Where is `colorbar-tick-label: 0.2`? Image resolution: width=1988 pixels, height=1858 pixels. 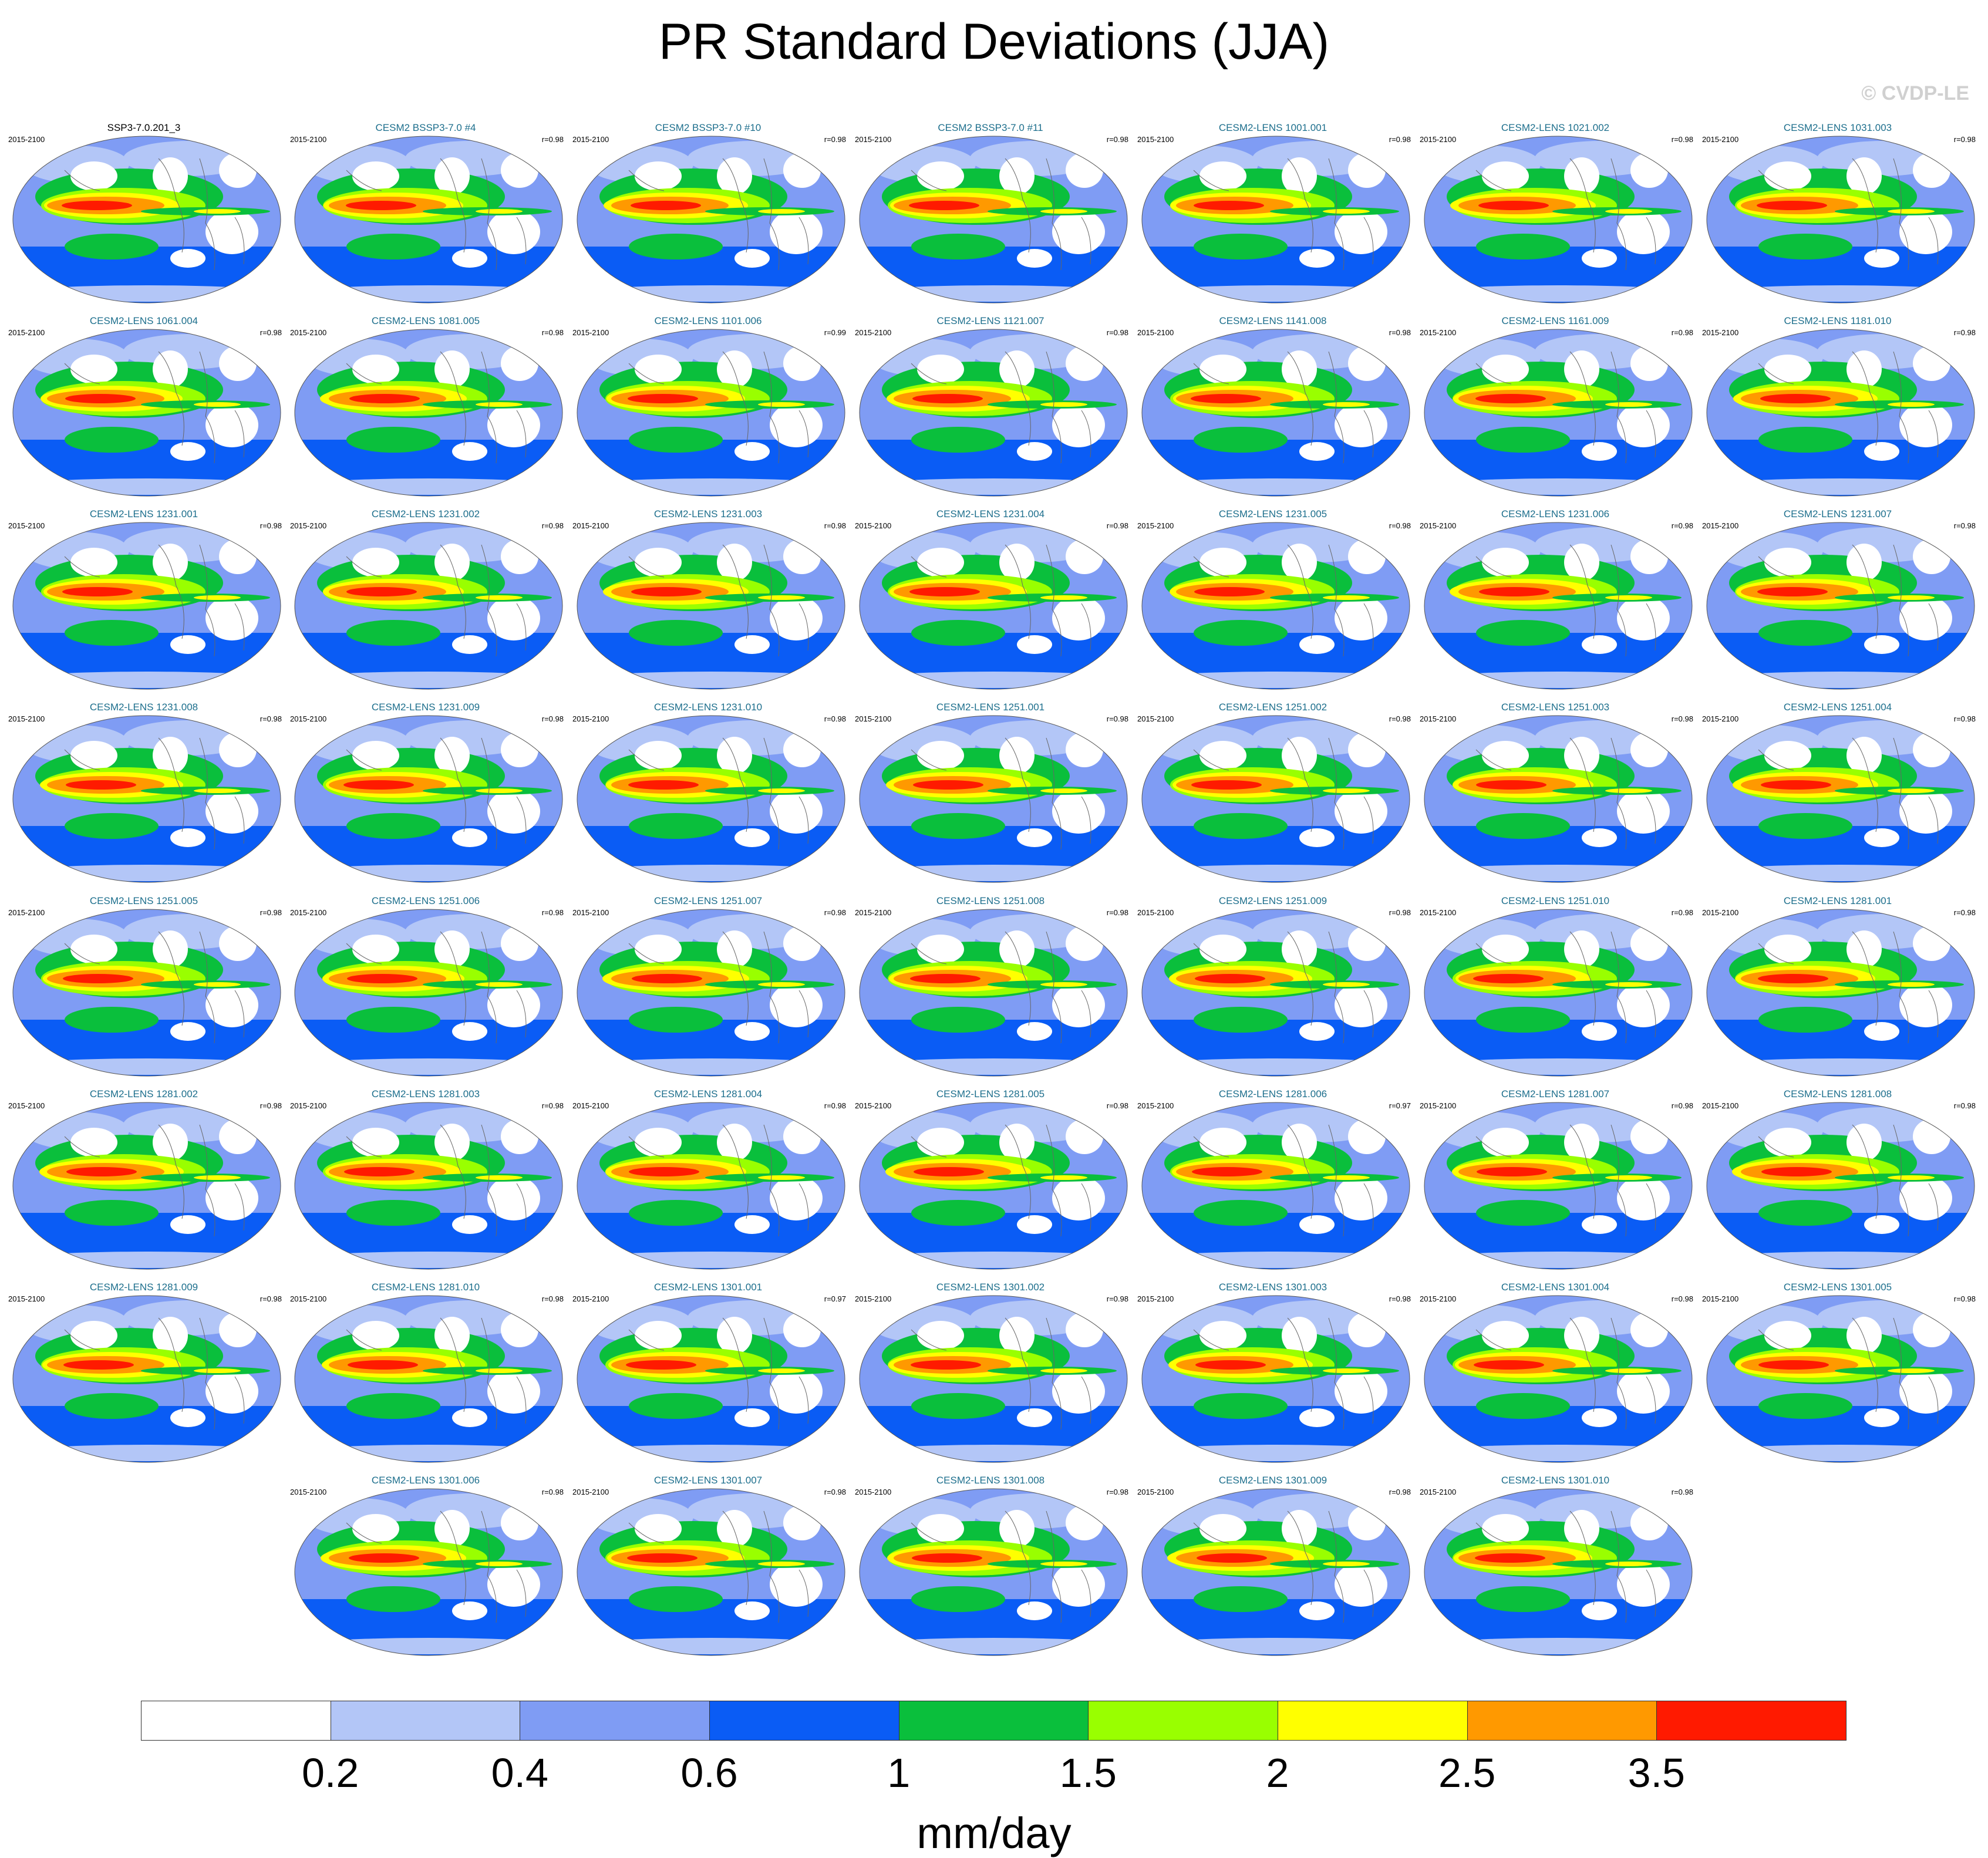 colorbar-tick-label: 0.2 is located at coordinates (331, 1773).